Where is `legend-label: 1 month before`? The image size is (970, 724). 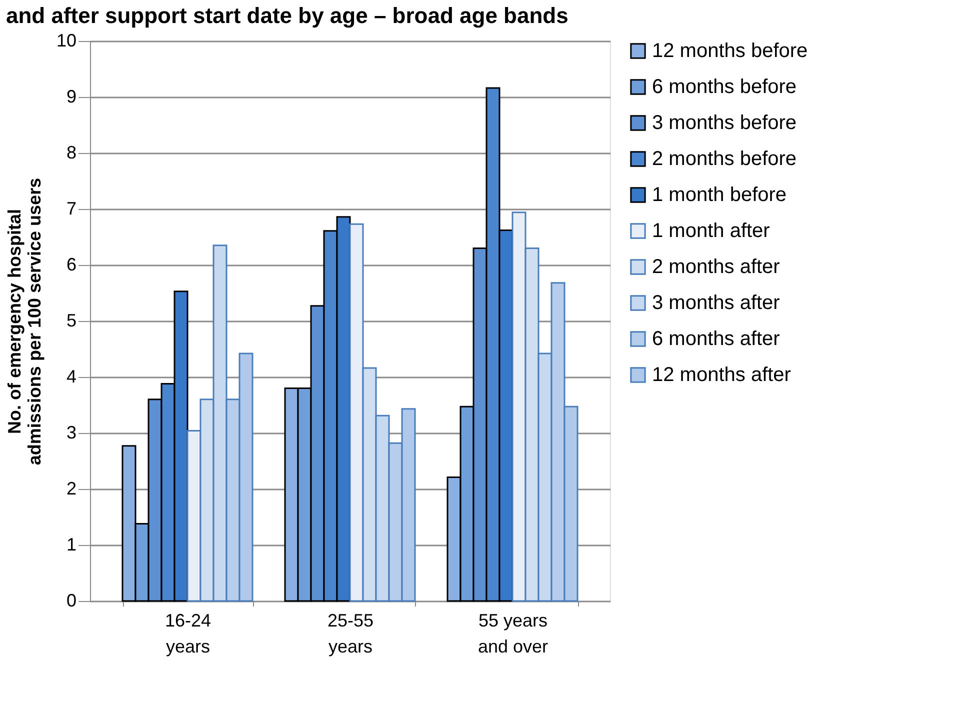 legend-label: 1 month before is located at coordinates (719, 195).